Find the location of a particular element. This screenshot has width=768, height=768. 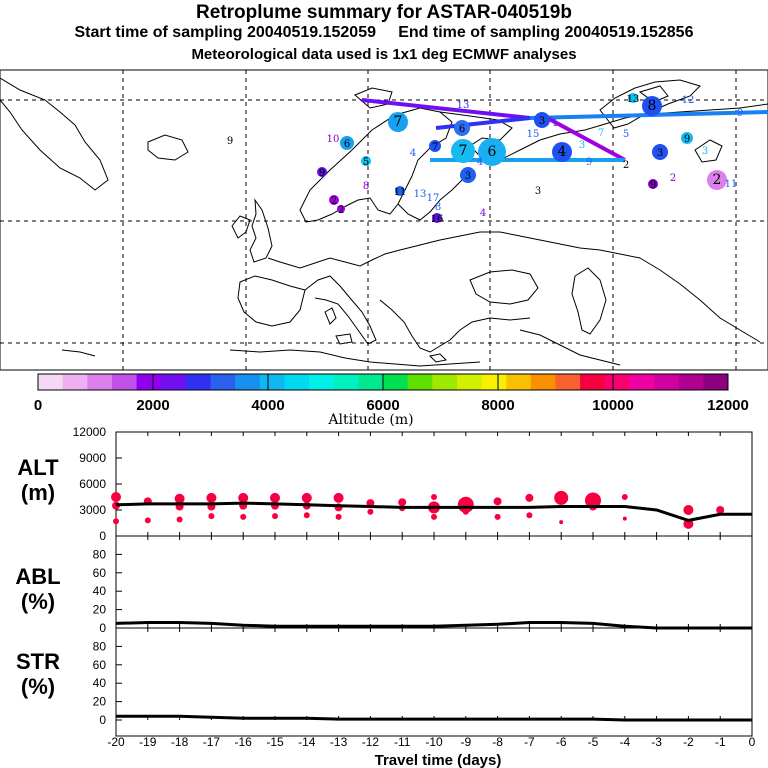

x-tick-label: -14 is located at coordinates (307, 742).